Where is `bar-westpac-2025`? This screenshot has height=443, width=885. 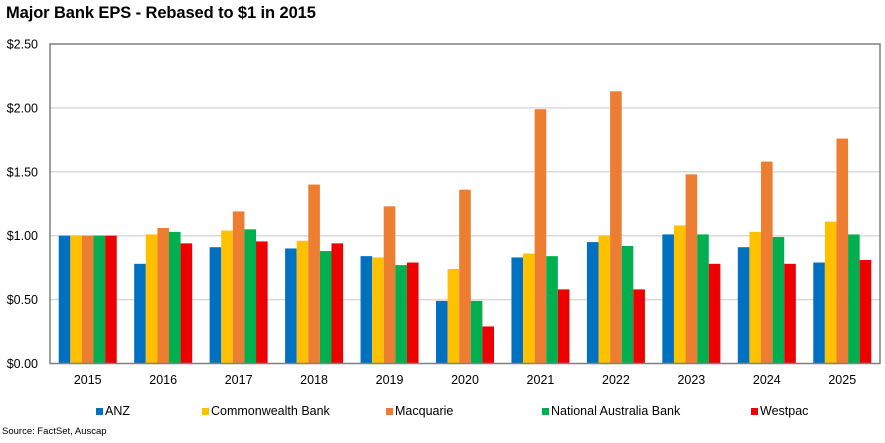 bar-westpac-2025 is located at coordinates (865, 311).